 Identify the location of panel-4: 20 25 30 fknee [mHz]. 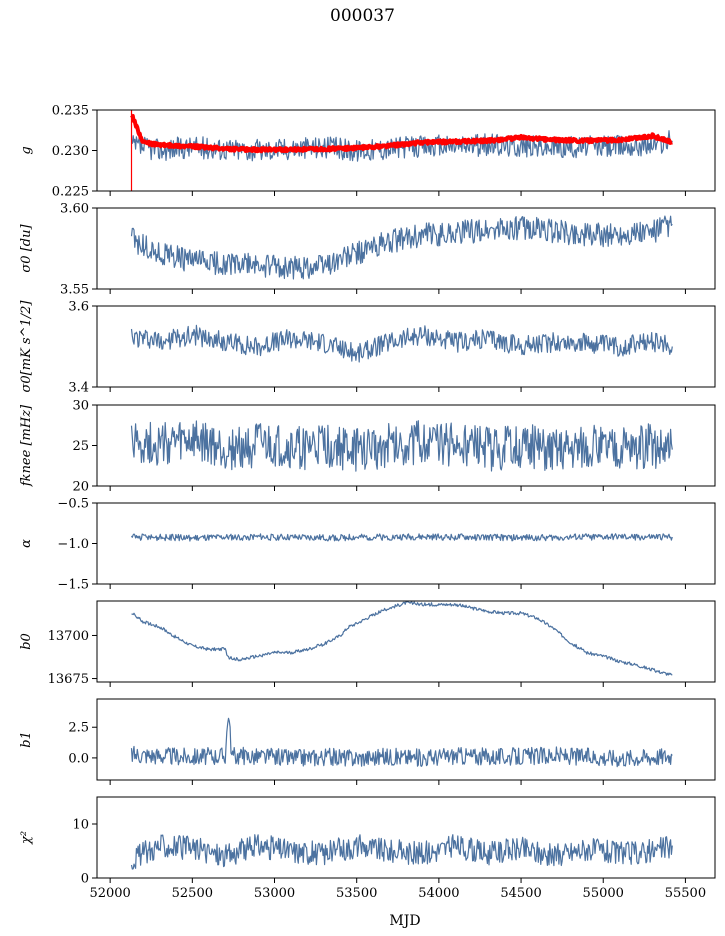
(367, 447).